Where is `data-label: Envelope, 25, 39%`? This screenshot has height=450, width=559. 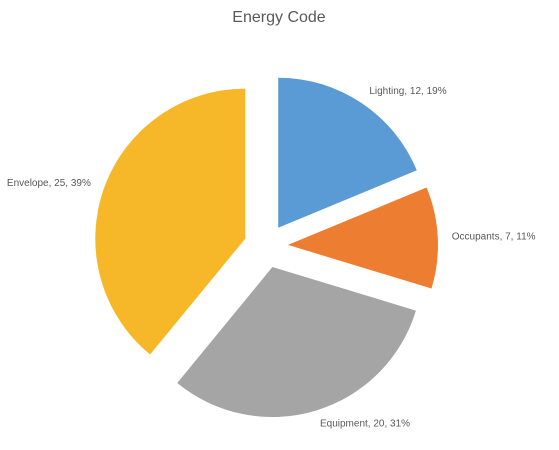 data-label: Envelope, 25, 39% is located at coordinates (49, 183).